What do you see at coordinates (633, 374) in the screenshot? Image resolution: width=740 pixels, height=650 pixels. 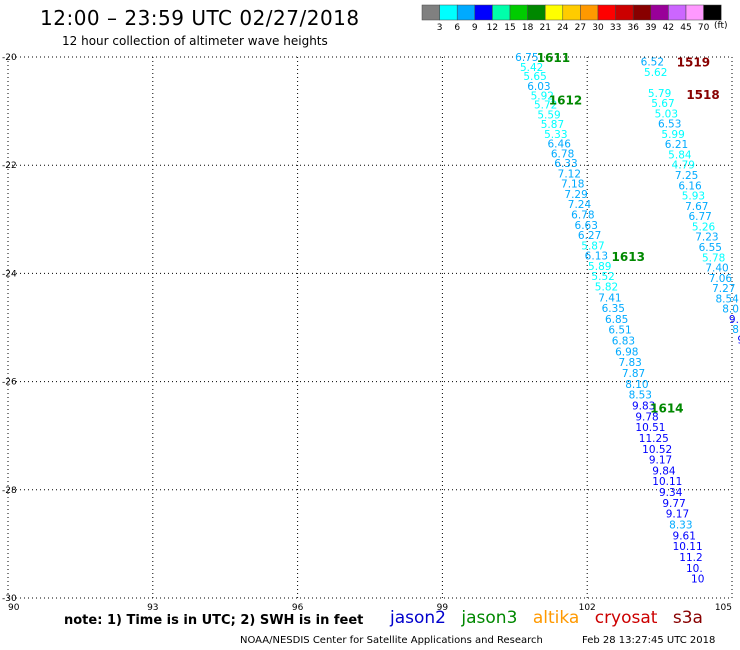 I see `swh-value: 7.87` at bounding box center [633, 374].